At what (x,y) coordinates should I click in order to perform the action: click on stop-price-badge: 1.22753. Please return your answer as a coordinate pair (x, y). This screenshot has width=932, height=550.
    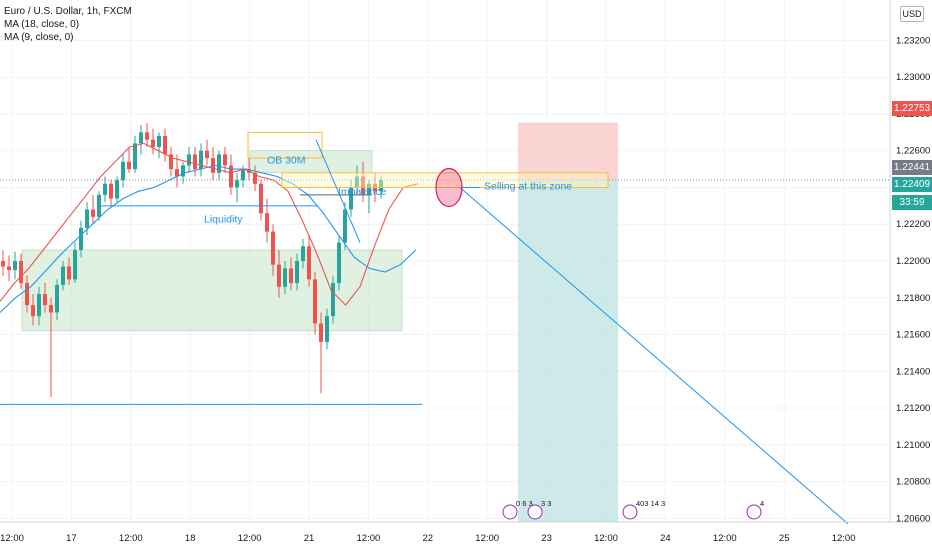
    Looking at the image, I should click on (912, 108).